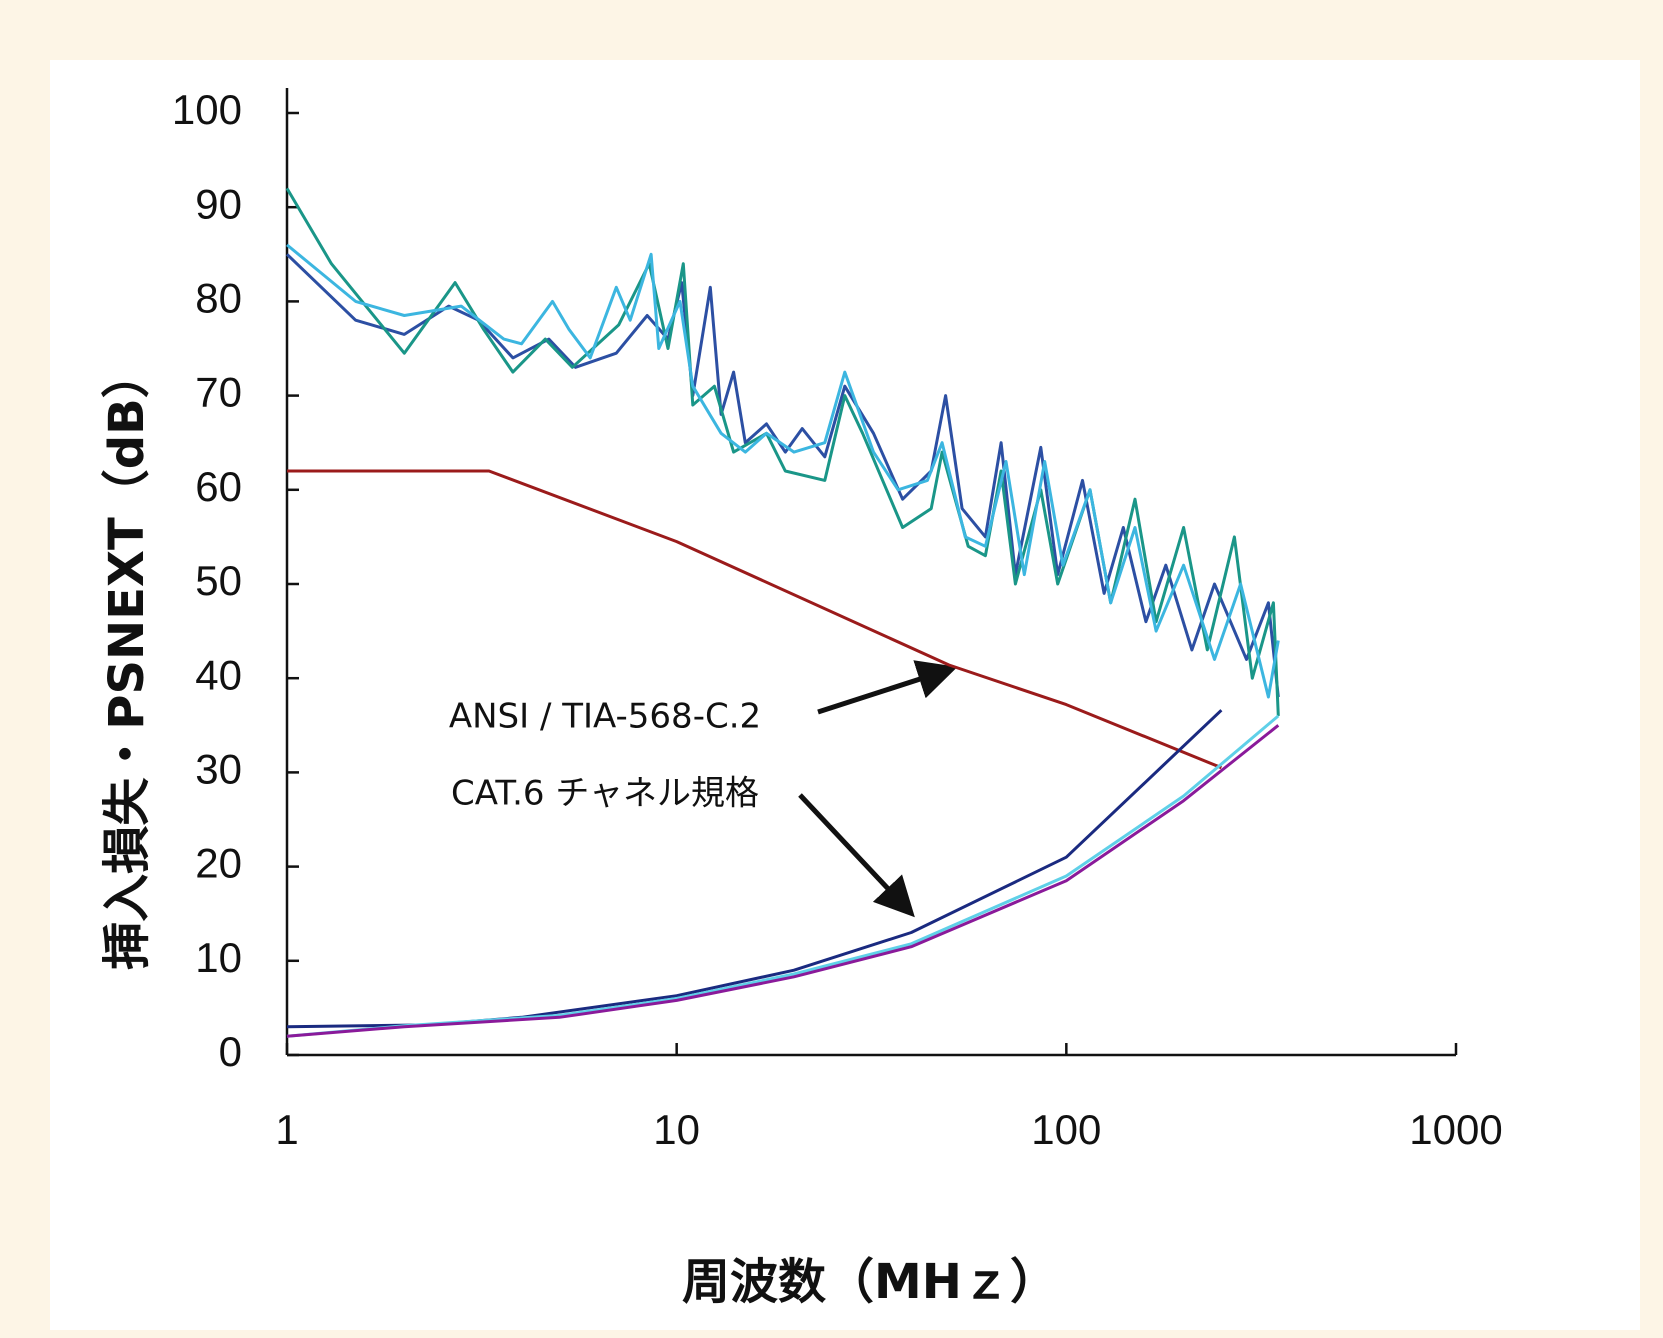 This screenshot has width=1663, height=1338. What do you see at coordinates (605, 794) in the screenshot?
I see `annotation: CAT.6 チャネル規格` at bounding box center [605, 794].